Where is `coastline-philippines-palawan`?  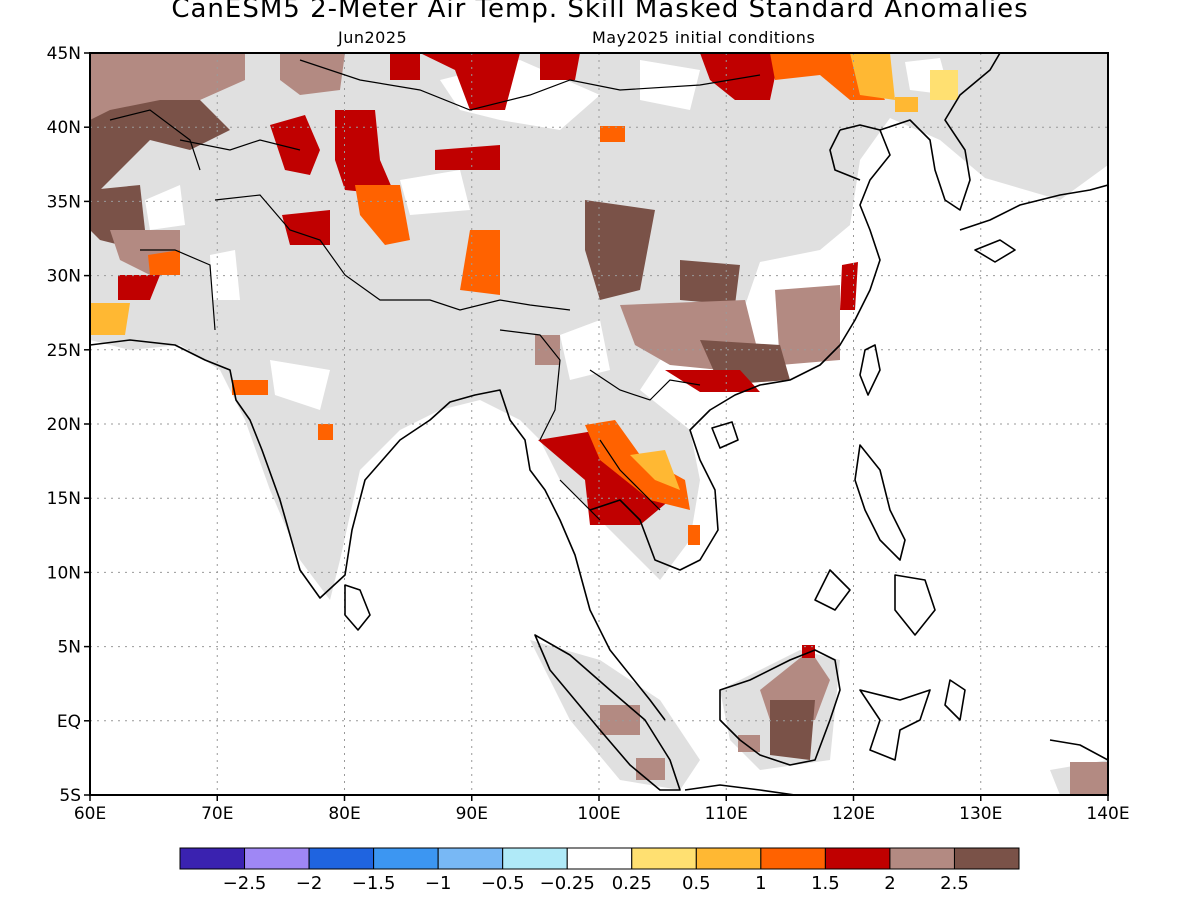 coastline-philippines-palawan is located at coordinates (832, 590).